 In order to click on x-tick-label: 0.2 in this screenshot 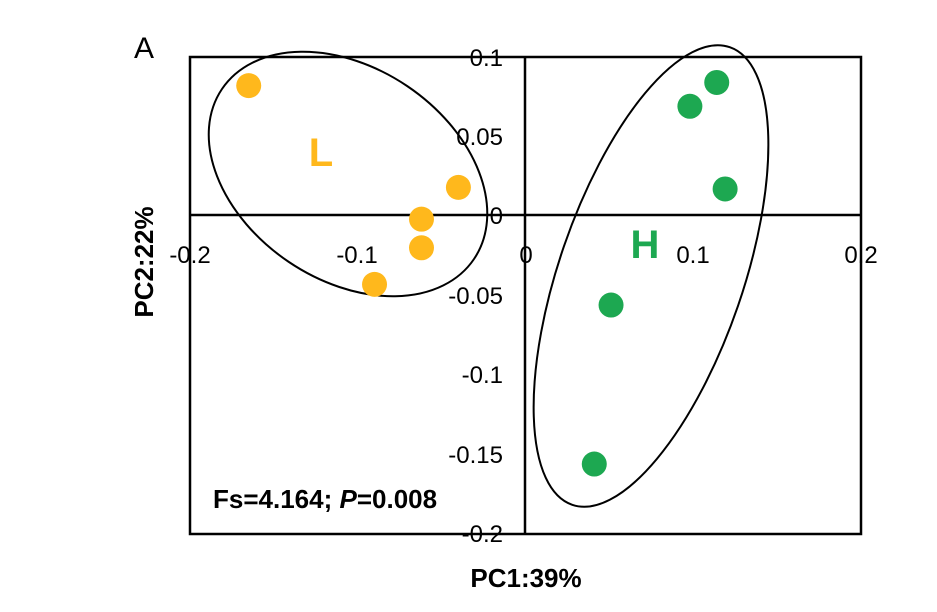, I will do `click(860, 255)`.